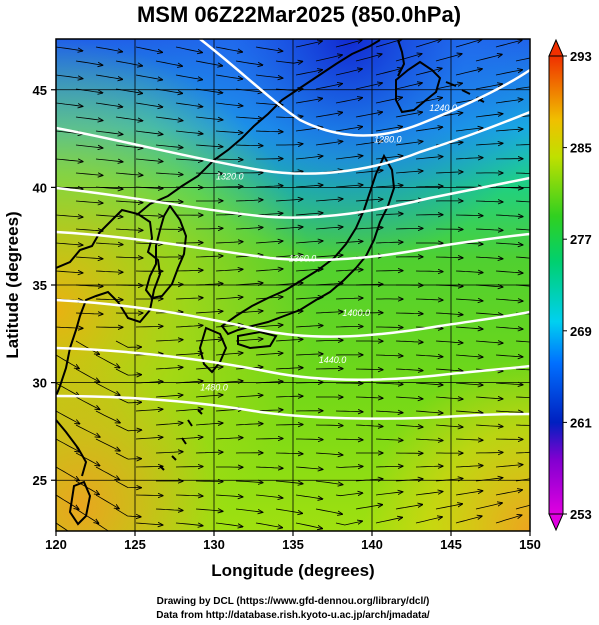 This screenshot has width=599, height=625. Describe the element at coordinates (581, 514) in the screenshot. I see `colorbar-tick-label: 253` at that location.